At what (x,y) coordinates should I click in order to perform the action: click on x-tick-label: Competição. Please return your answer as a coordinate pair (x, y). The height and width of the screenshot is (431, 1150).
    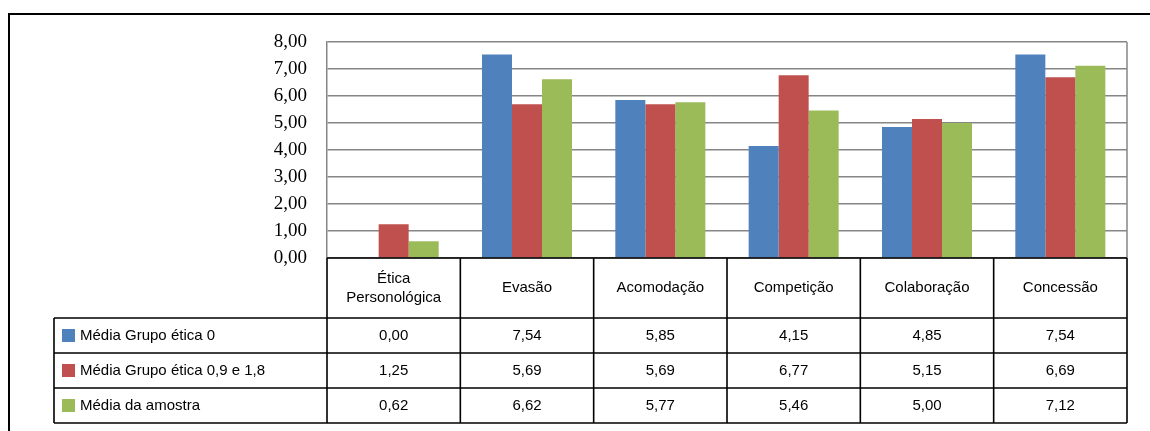
    Looking at the image, I should click on (793, 287).